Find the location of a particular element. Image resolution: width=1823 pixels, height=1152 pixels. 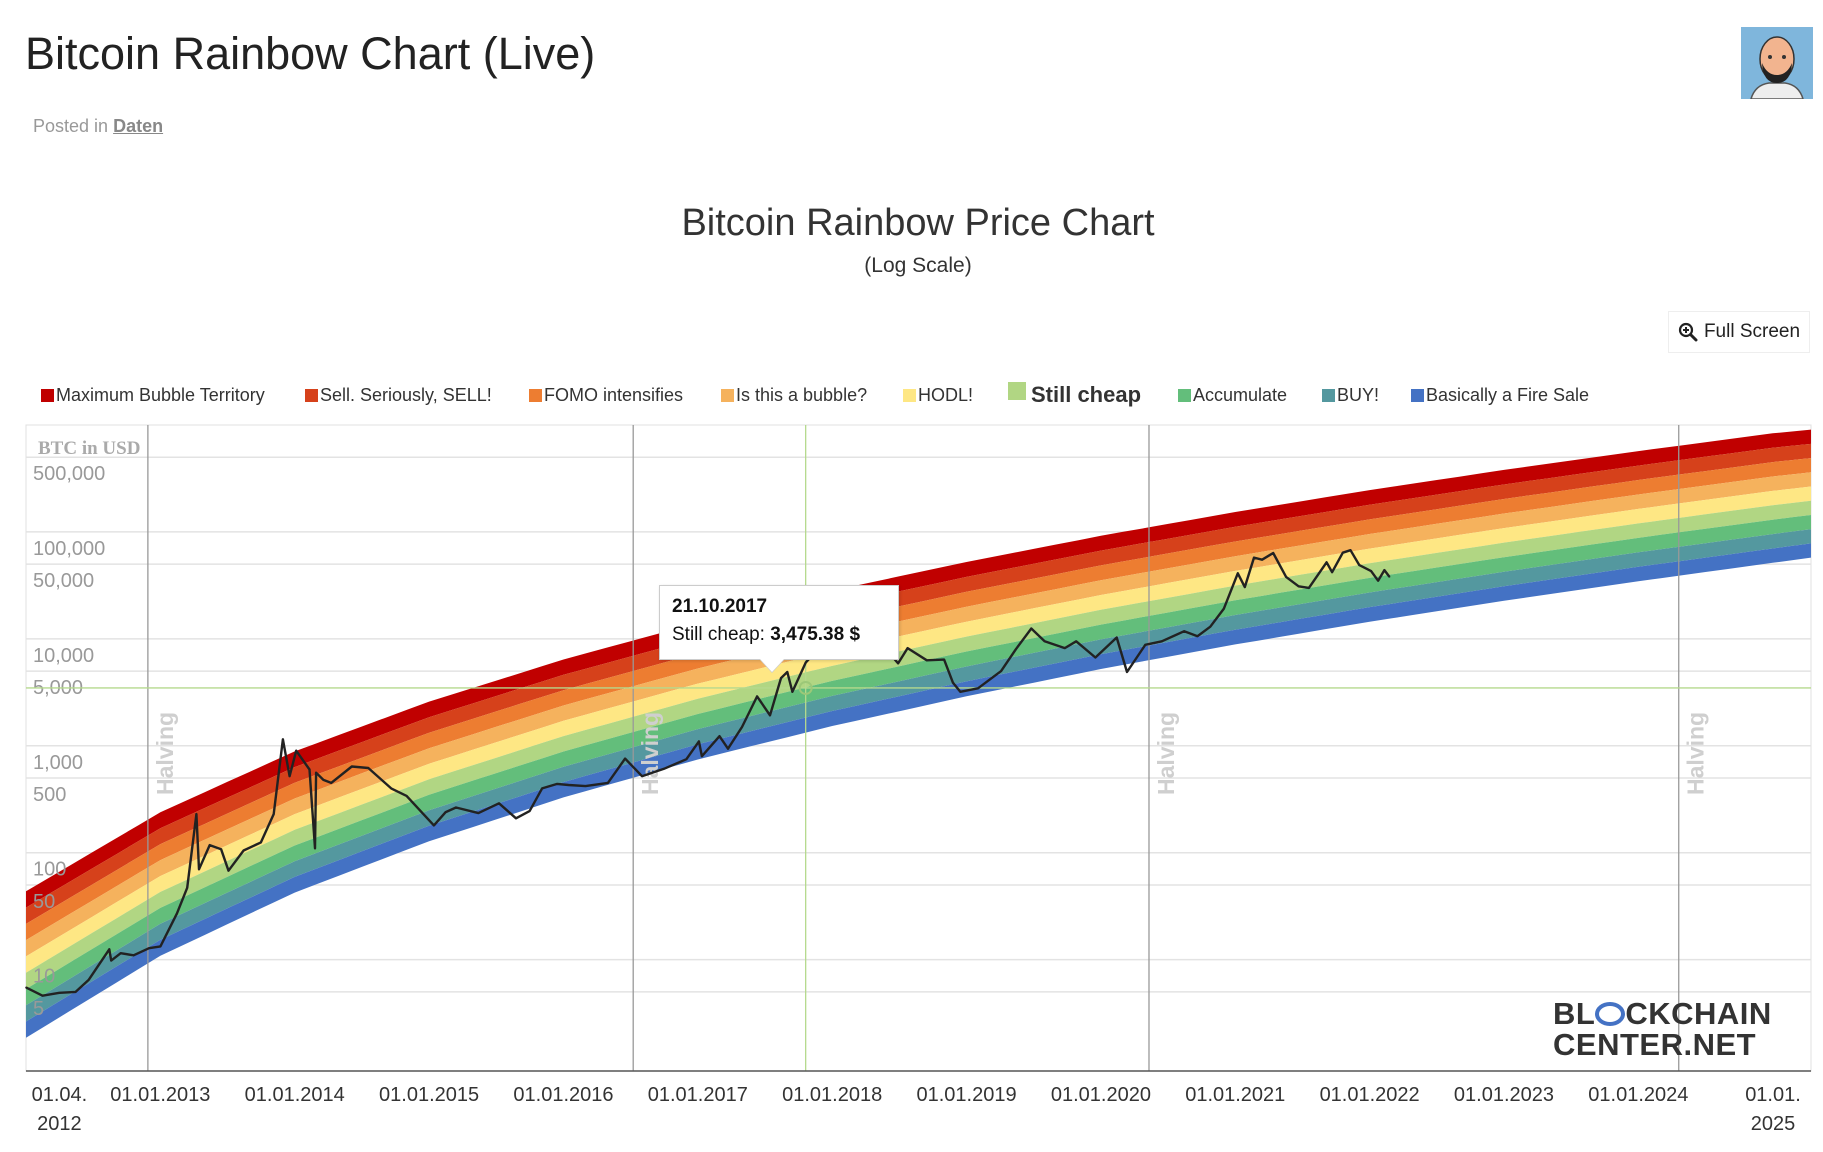

legend-item: Sell. Seriously, SELL! is located at coordinates (398, 395).